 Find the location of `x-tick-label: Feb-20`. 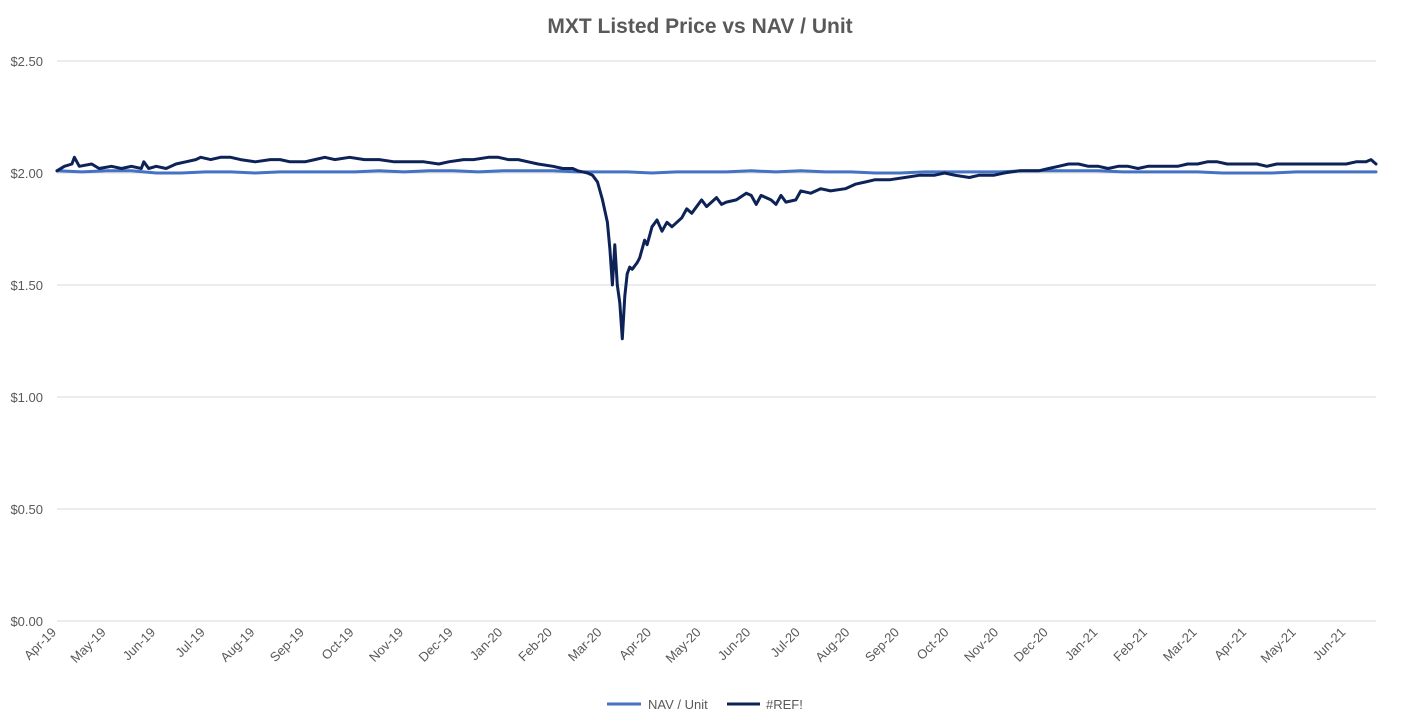

x-tick-label: Feb-20 is located at coordinates (535, 645).